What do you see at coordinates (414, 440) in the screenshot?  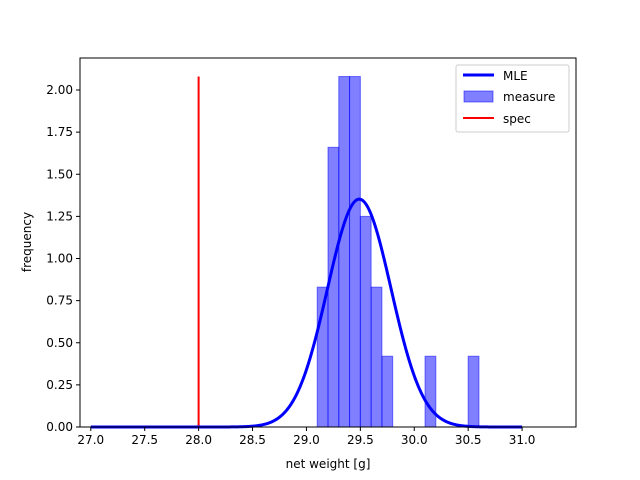 I see `x-tick-label: 30.0` at bounding box center [414, 440].